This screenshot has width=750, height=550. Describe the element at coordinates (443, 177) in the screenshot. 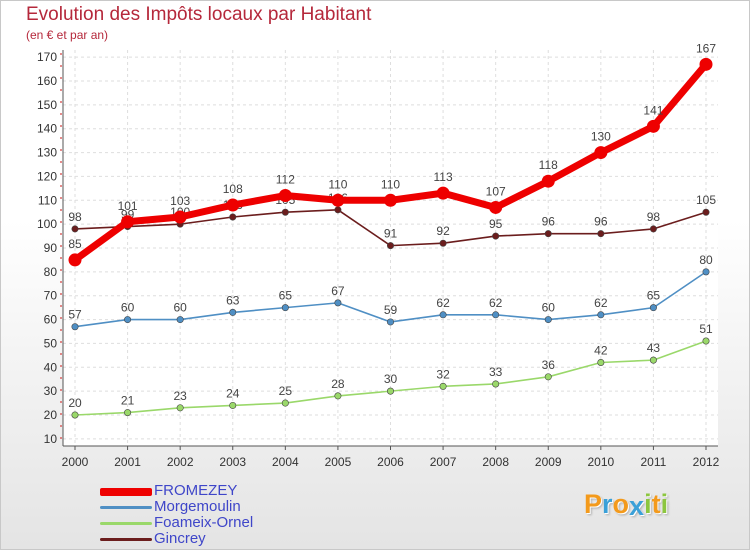

I see `data-label-fromezey: 113` at that location.